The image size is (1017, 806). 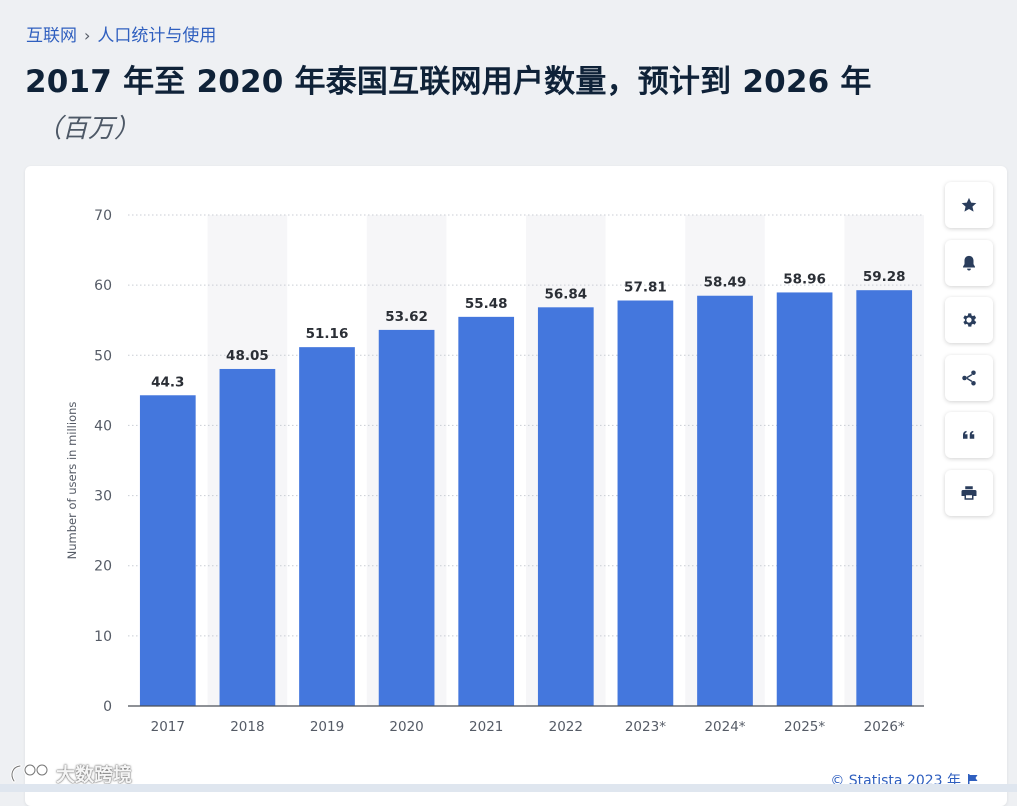 I want to click on breadcrumb-link-demographics: 人口统计与使用, so click(x=157, y=36).